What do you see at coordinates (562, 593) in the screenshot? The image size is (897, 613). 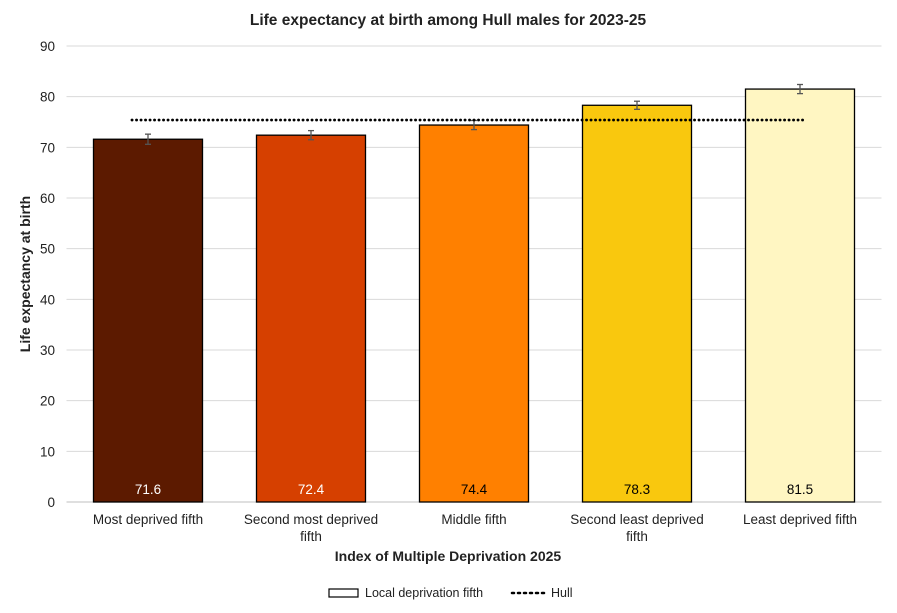 I see `legend-label-hull: Hull` at bounding box center [562, 593].